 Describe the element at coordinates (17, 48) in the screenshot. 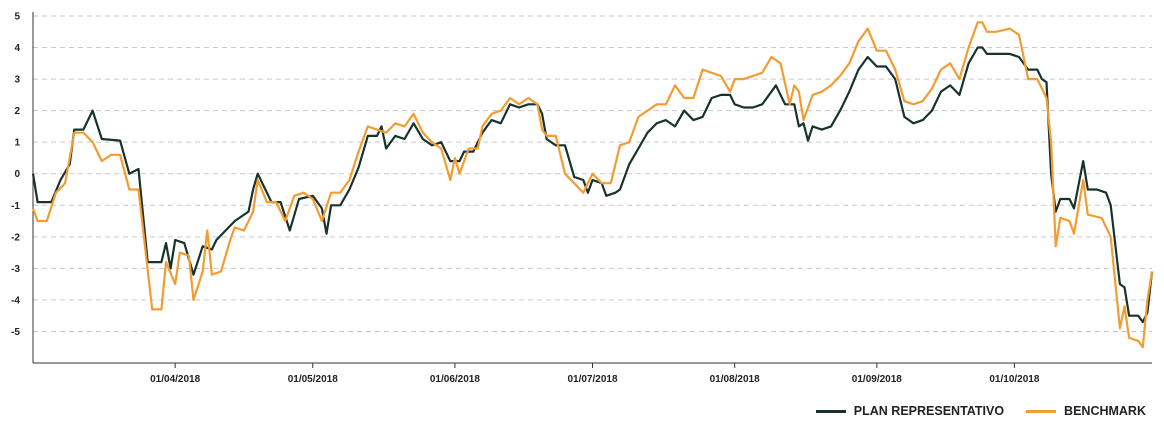

I see `y-tick-label: 4` at that location.